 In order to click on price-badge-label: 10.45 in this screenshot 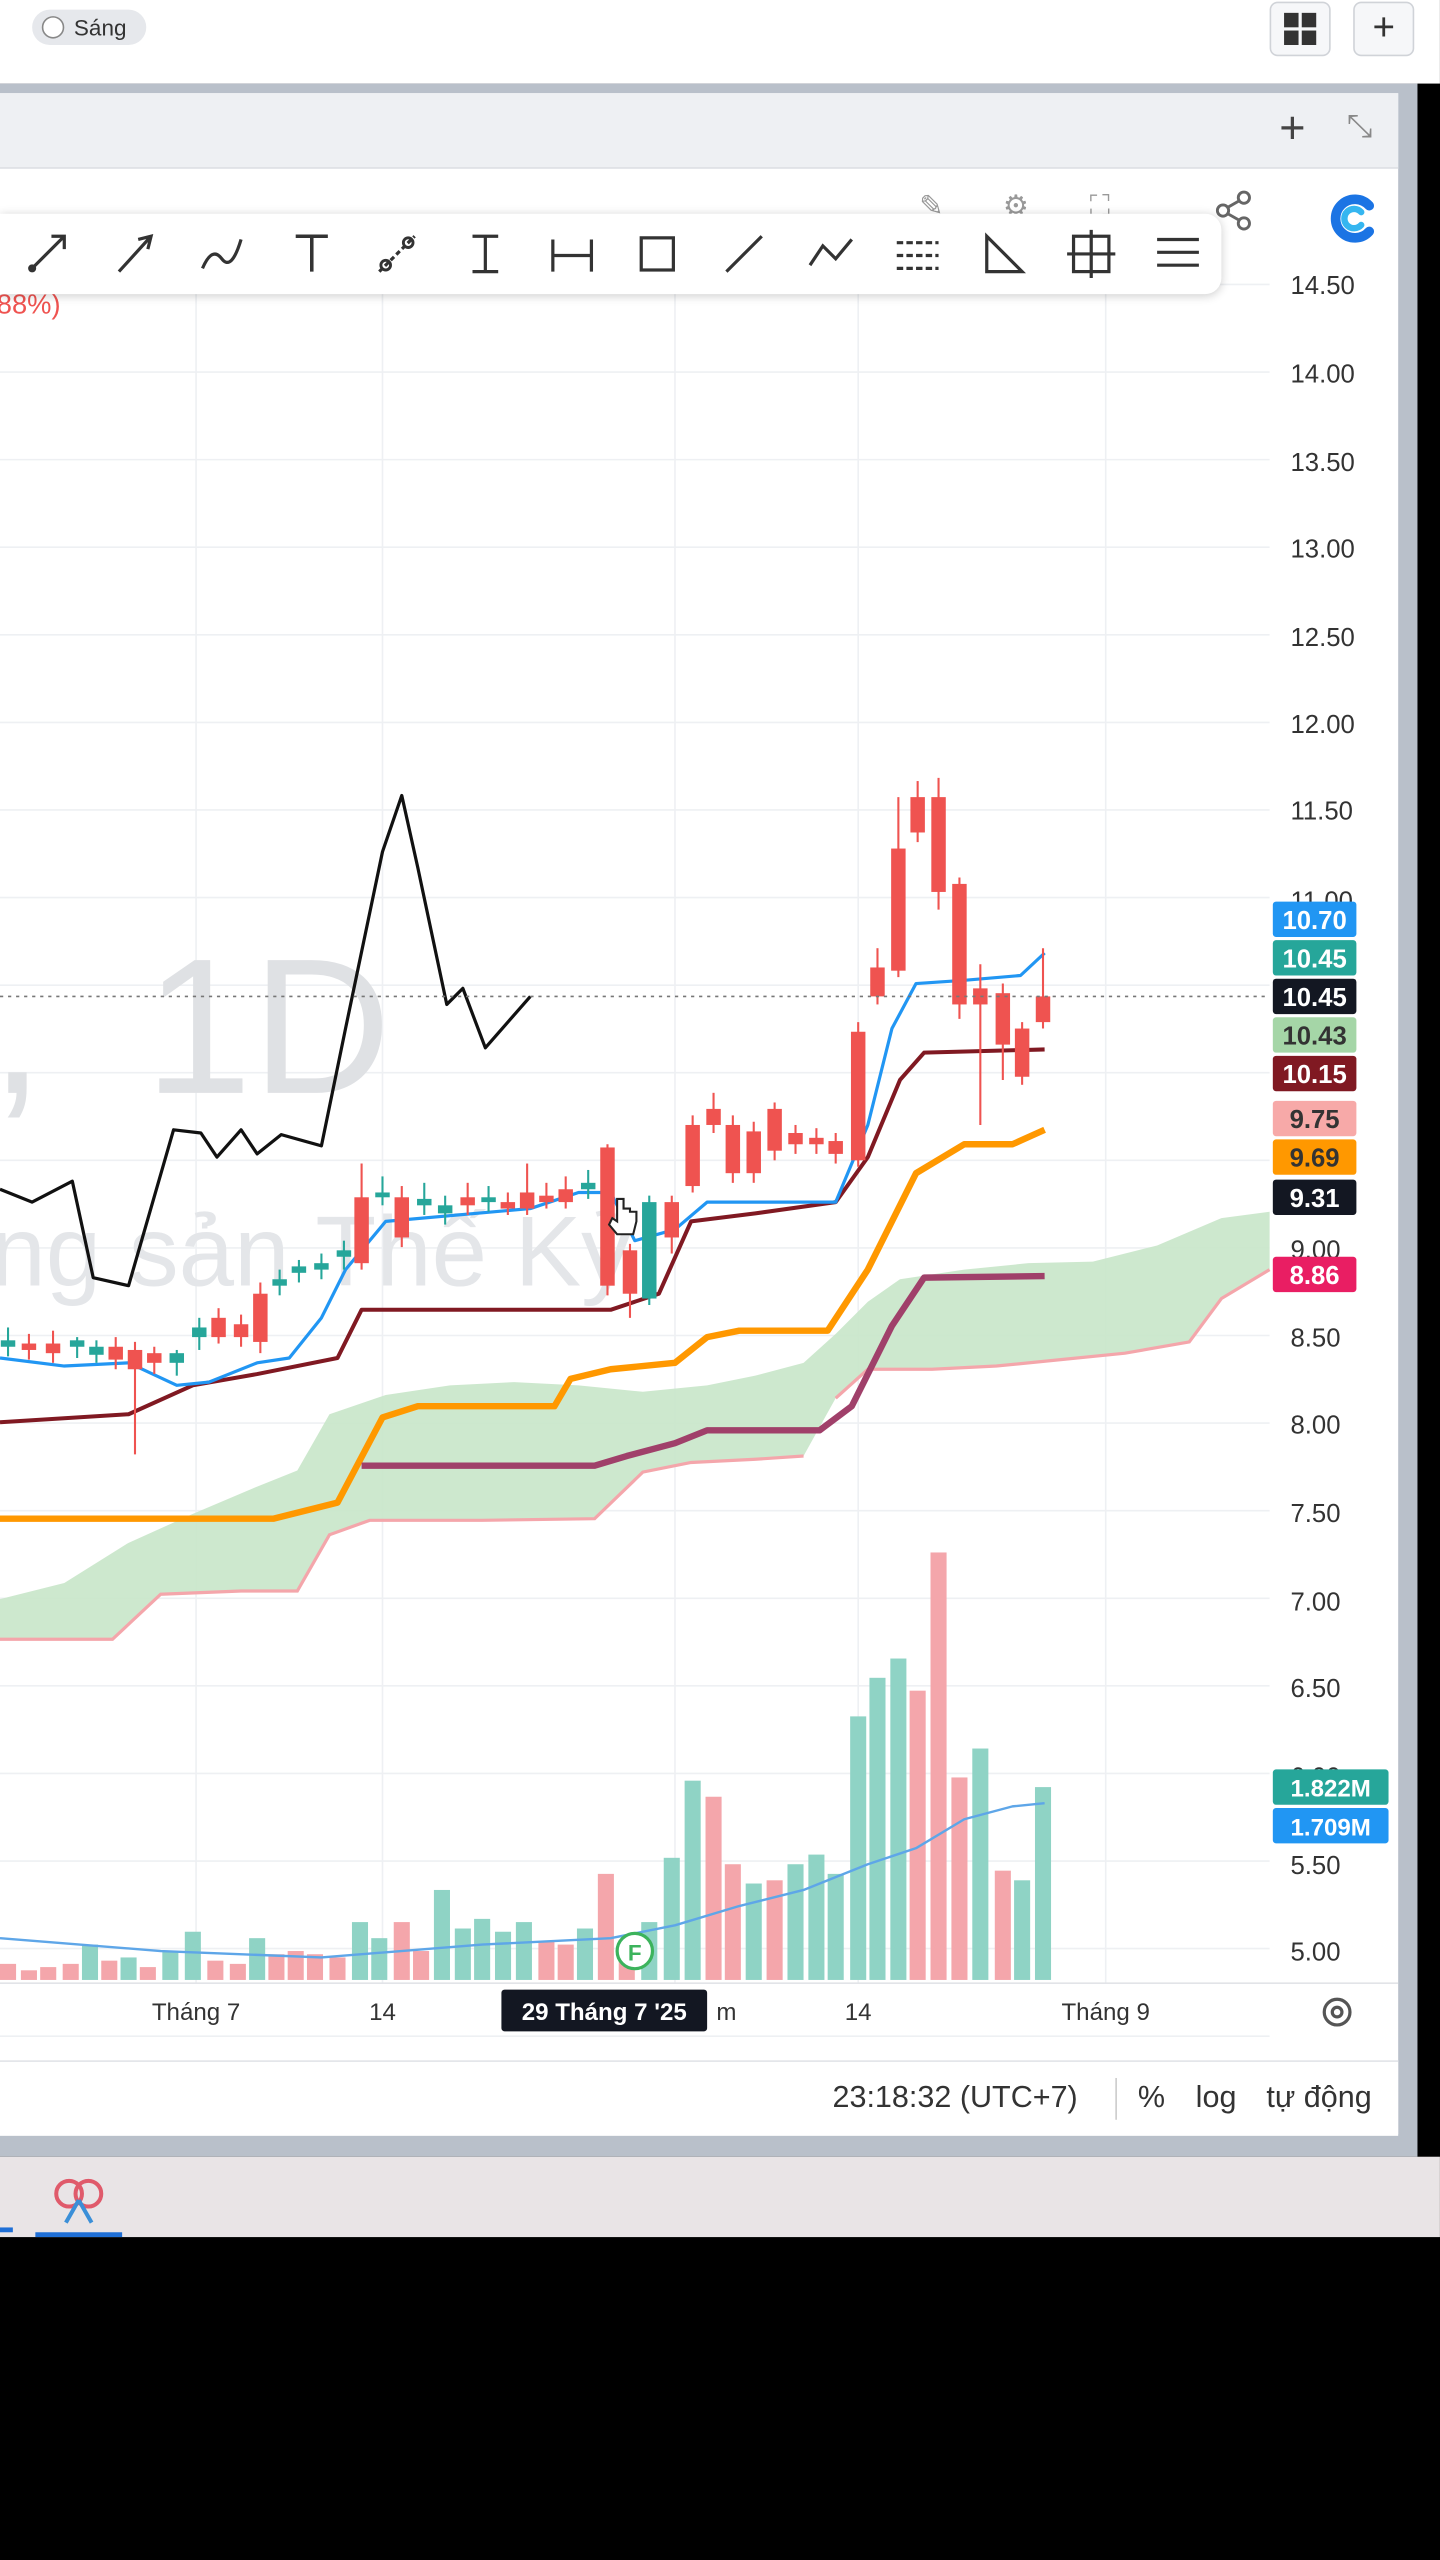, I will do `click(1314, 959)`.